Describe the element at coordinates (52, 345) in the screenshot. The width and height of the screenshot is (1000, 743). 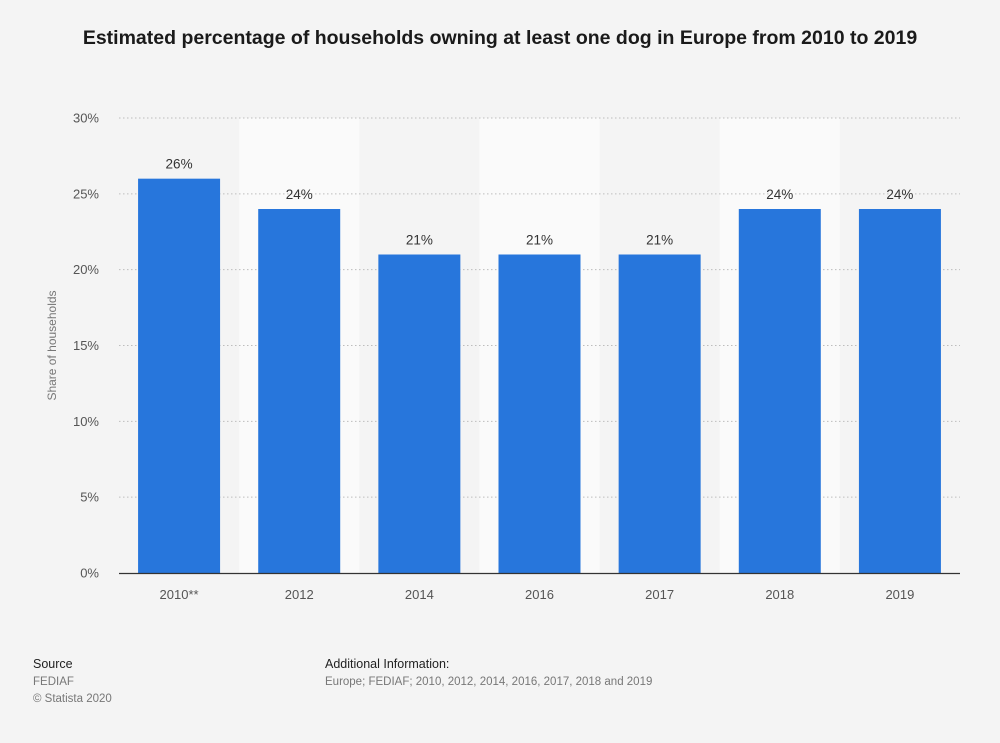
I see `y-axis-label: Share of households` at that location.